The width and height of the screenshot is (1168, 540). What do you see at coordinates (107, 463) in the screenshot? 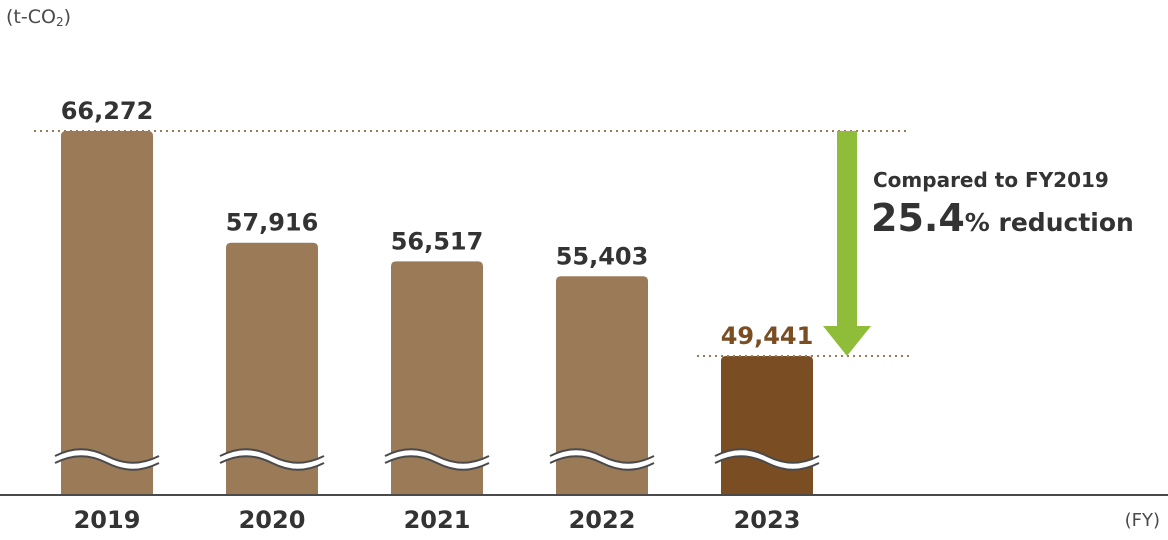
I see `axis-break-line-bottom-2019` at bounding box center [107, 463].